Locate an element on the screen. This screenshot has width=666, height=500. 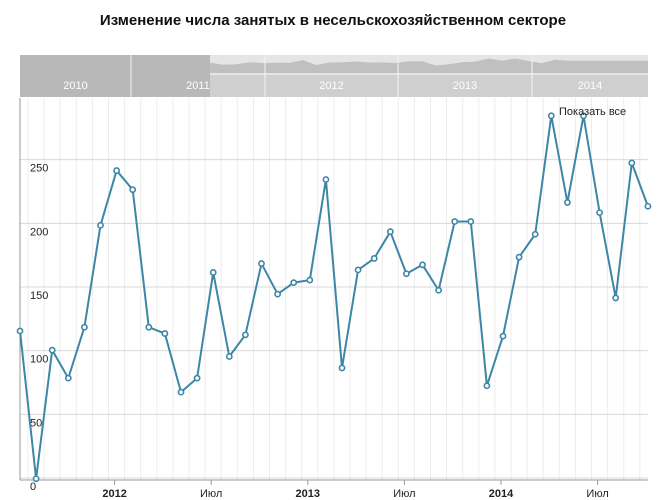
navigator-range-selector: 2010 2011 2012 2013 2014 is located at coordinates (334, 76).